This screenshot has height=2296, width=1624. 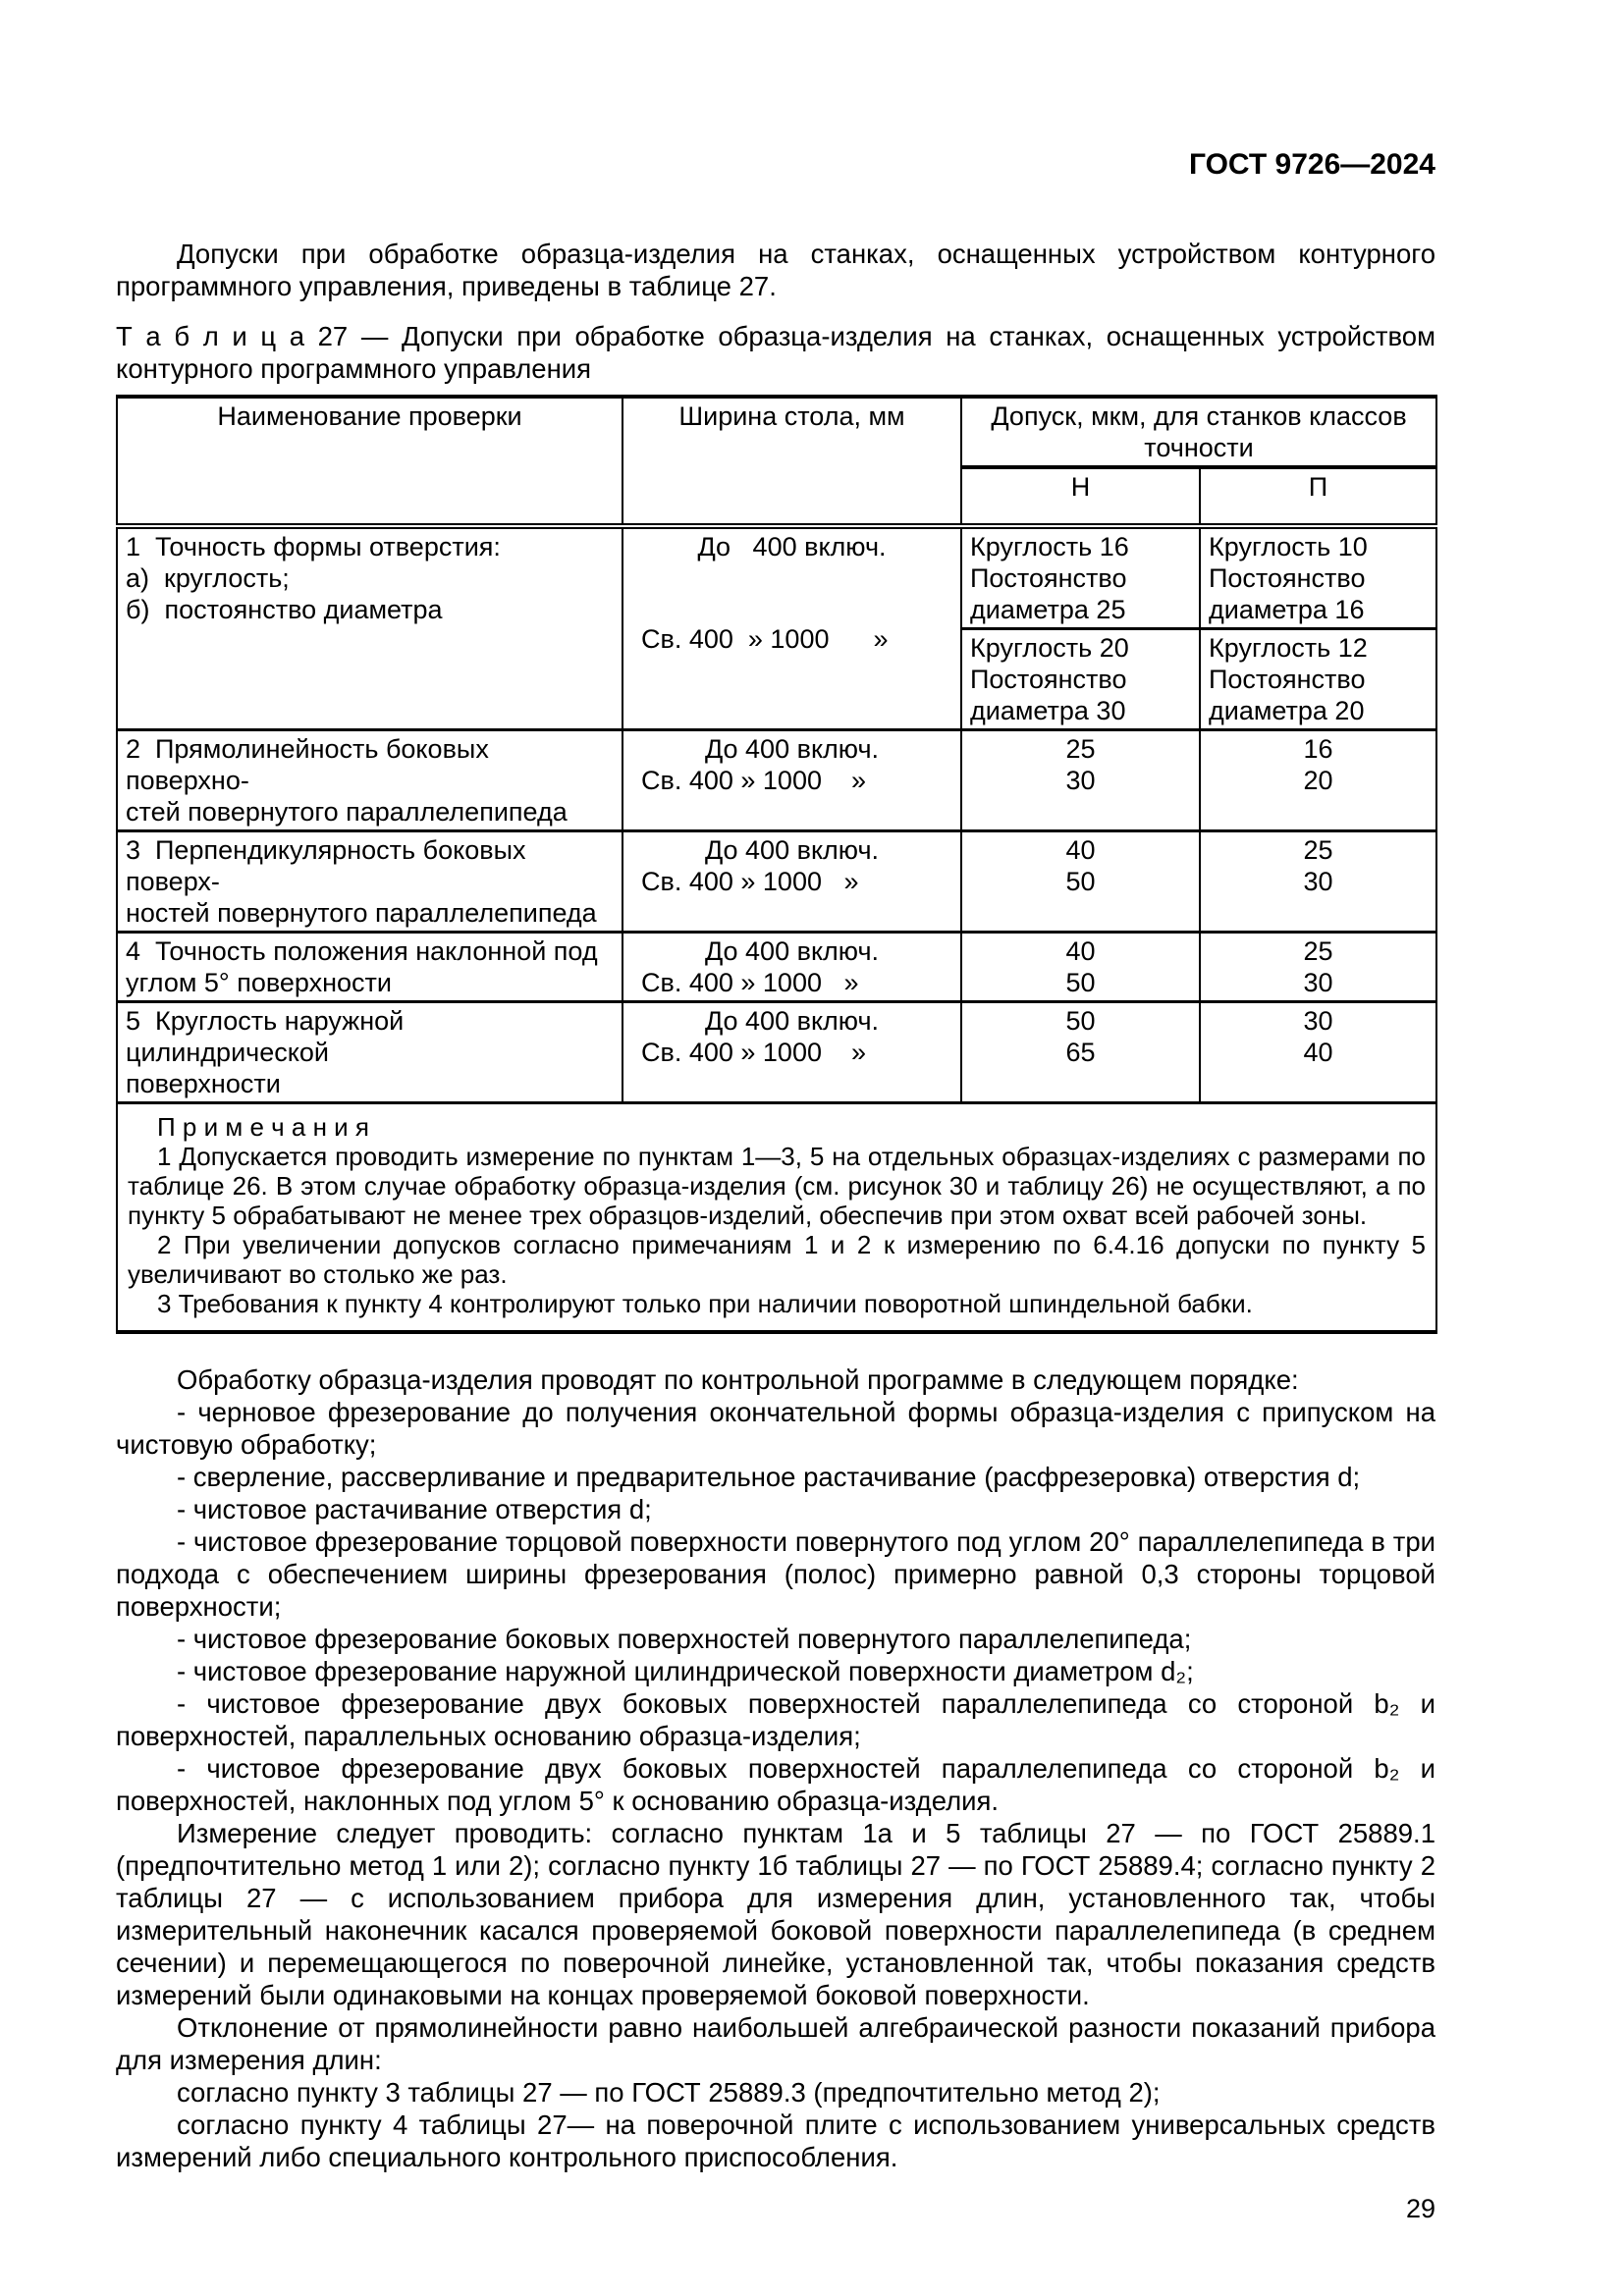 I want to click on row1-tolerance-p-range1: Круглость 10 Постоянство диаметра 16, so click(x=1318, y=578).